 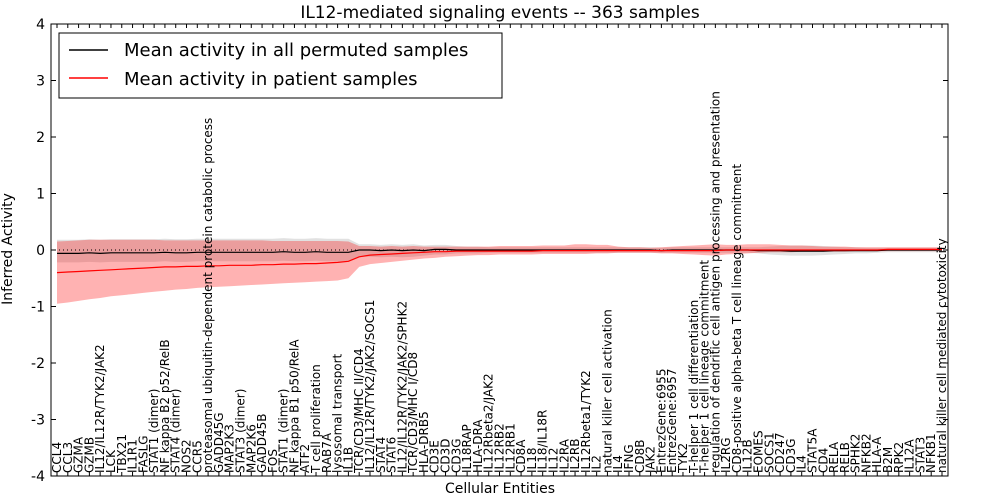 What do you see at coordinates (230, 448) in the screenshot?
I see `x-category-label: MAP2K3` at bounding box center [230, 448].